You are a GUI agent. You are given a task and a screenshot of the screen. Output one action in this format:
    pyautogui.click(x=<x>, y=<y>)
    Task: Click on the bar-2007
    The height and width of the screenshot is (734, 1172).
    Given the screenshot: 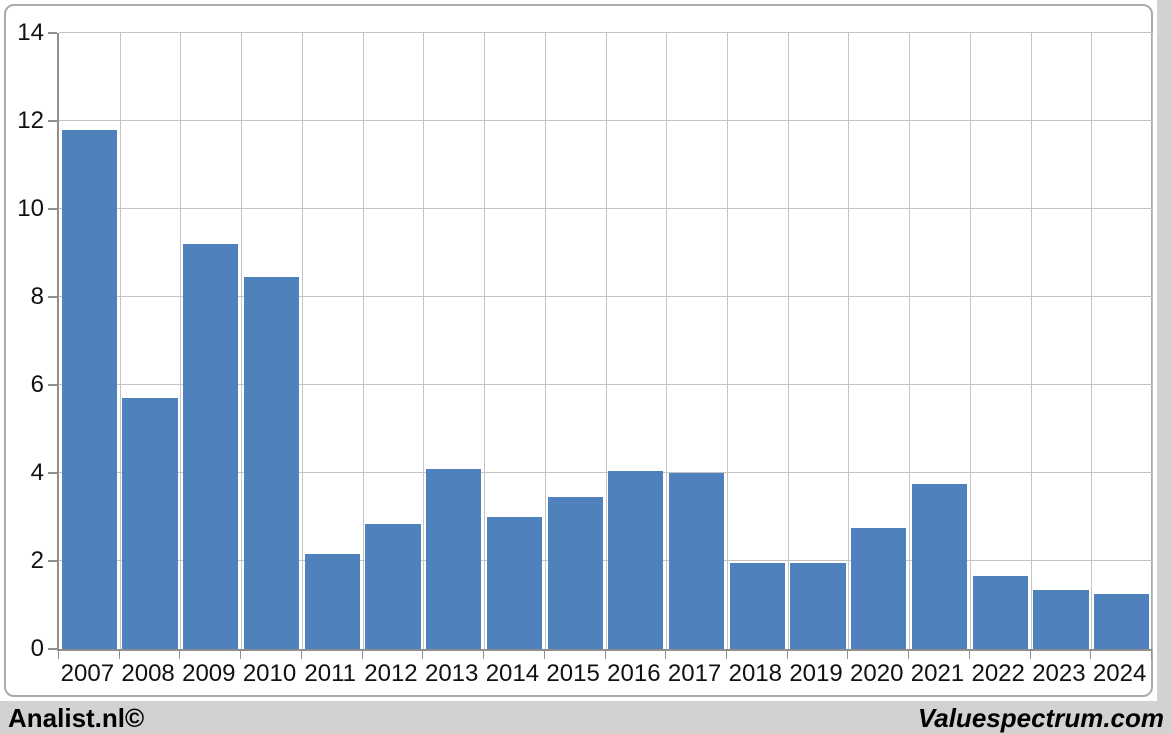 What is the action you would take?
    pyautogui.click(x=89, y=389)
    